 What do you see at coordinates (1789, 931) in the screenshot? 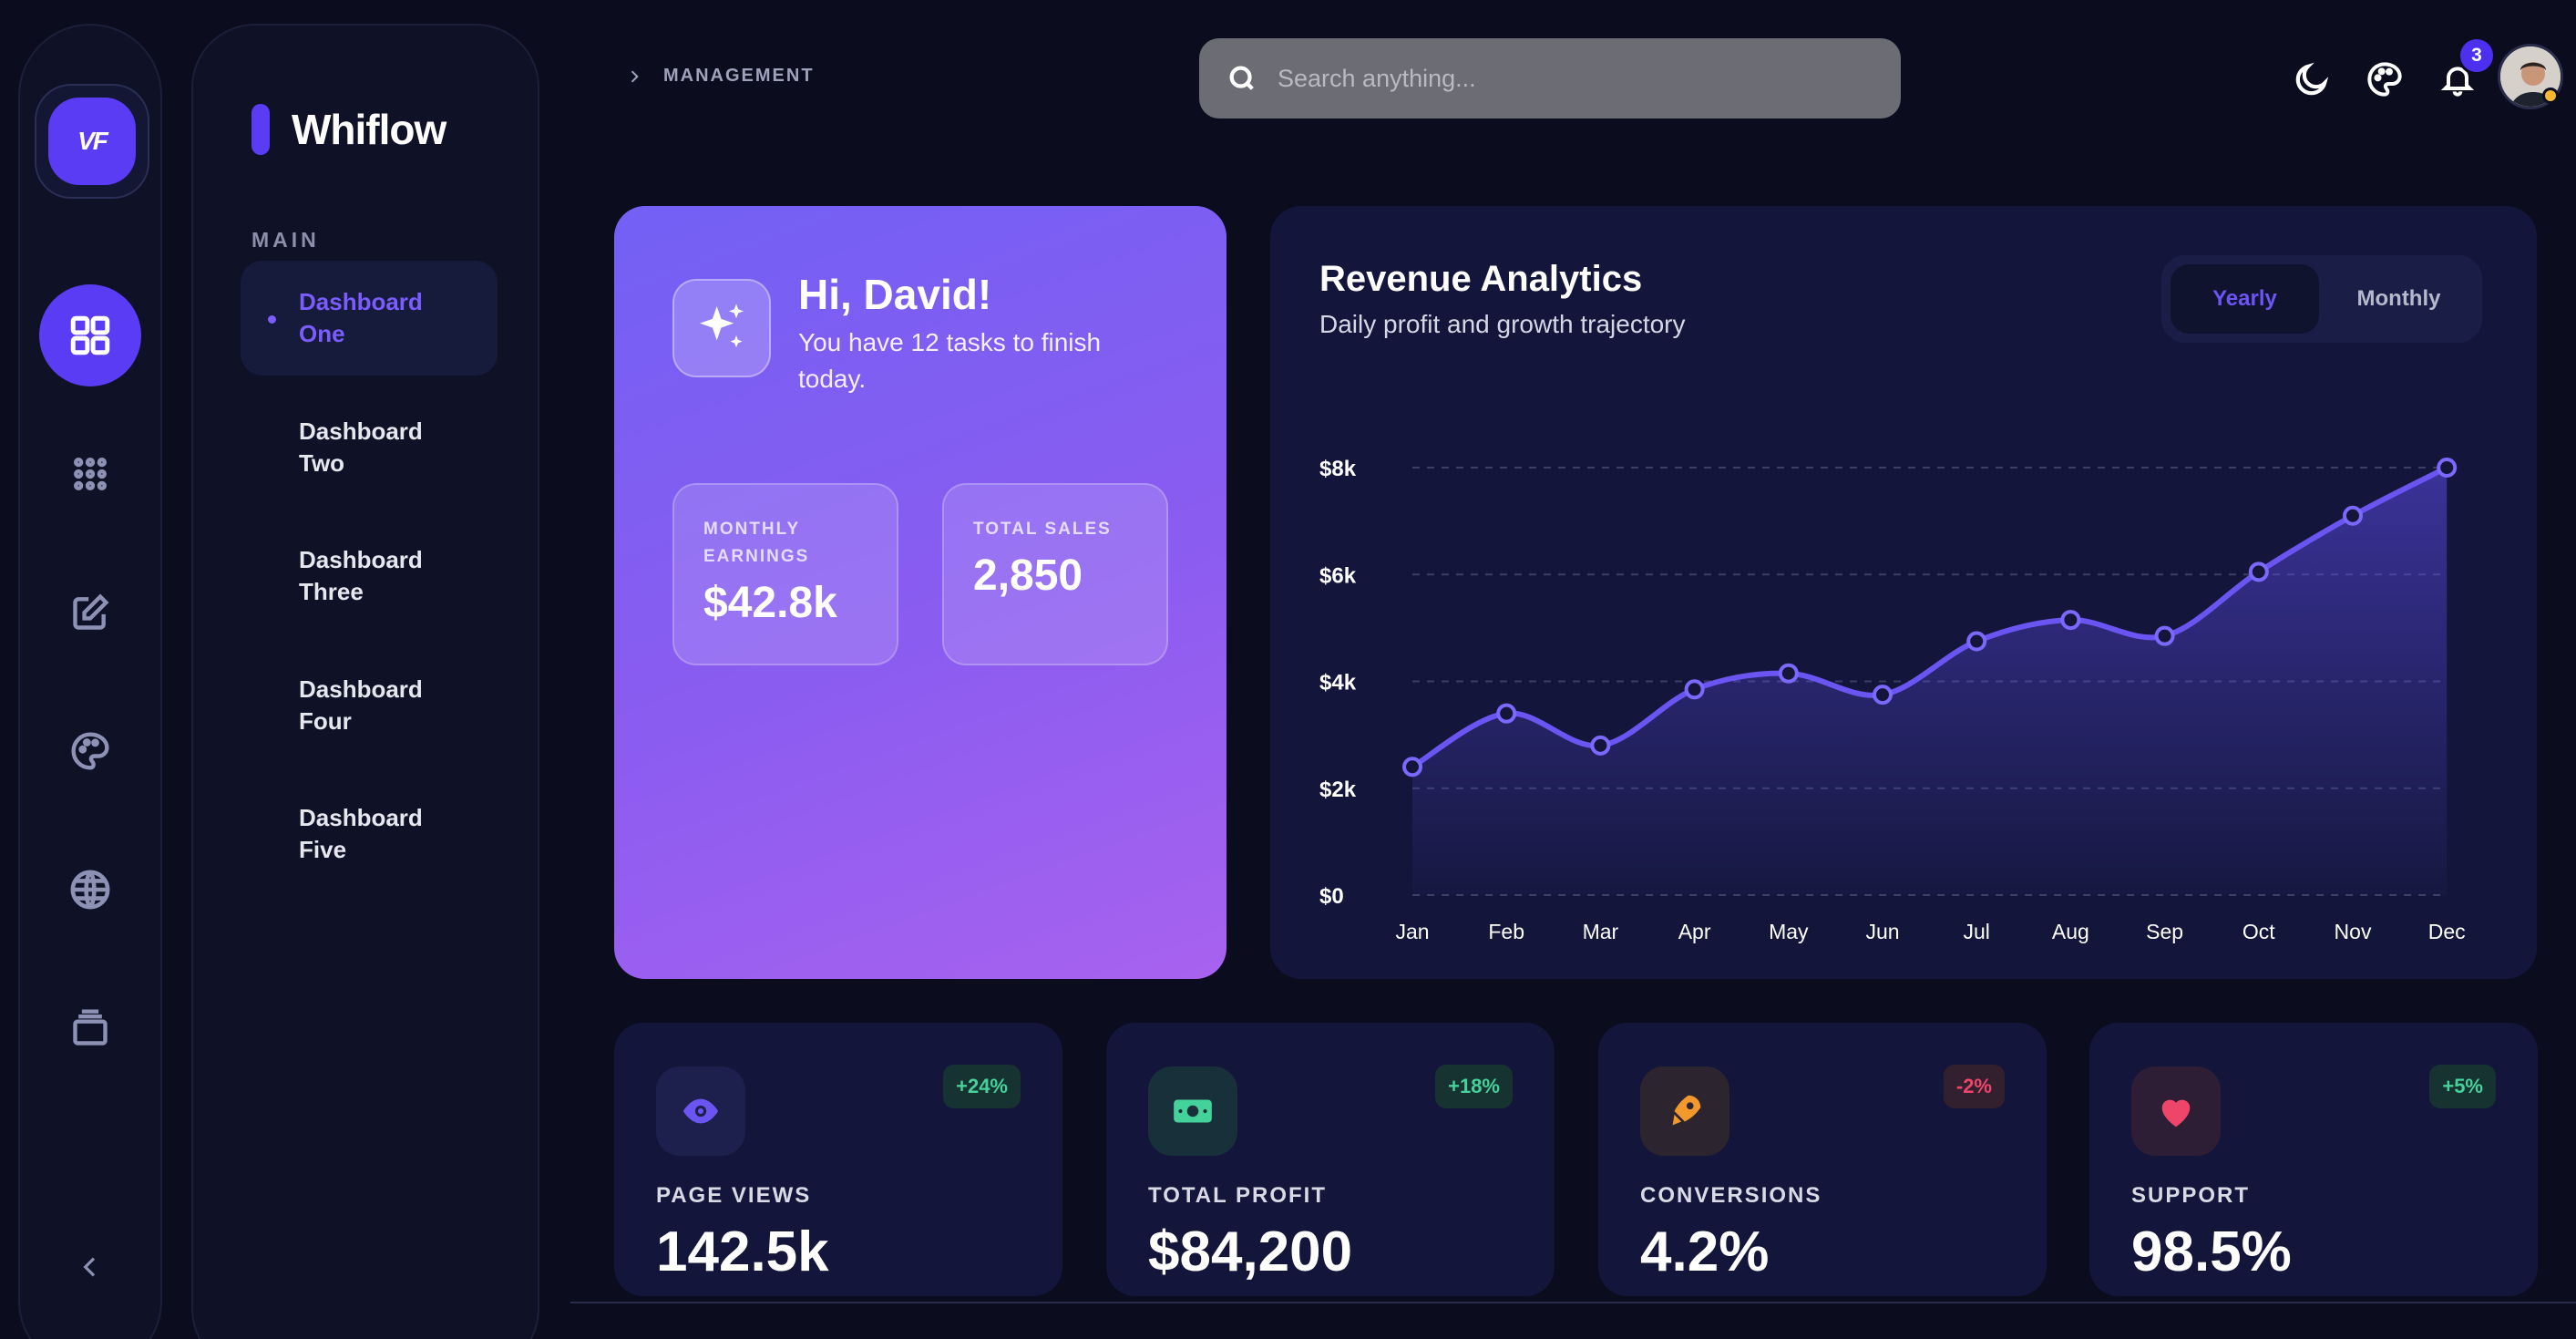
I see `x-tick-label: May` at bounding box center [1789, 931].